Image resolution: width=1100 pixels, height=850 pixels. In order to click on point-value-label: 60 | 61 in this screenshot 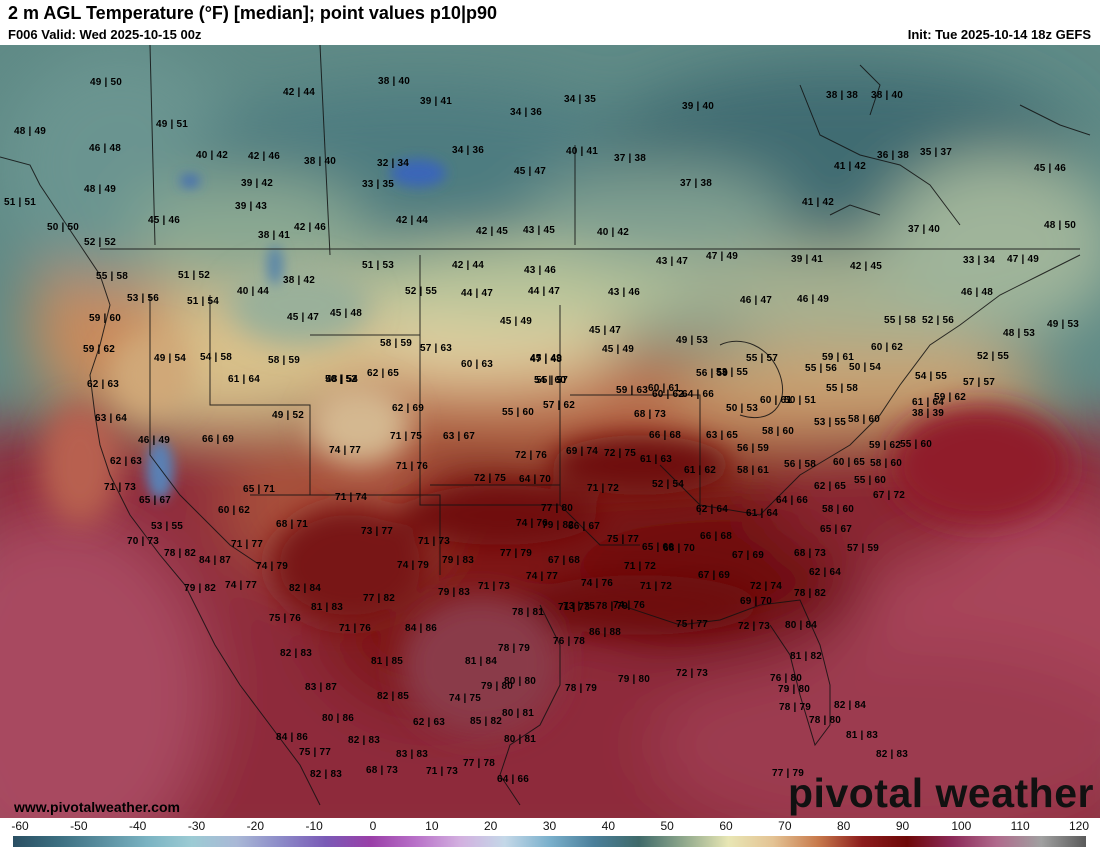, I will do `click(664, 388)`.